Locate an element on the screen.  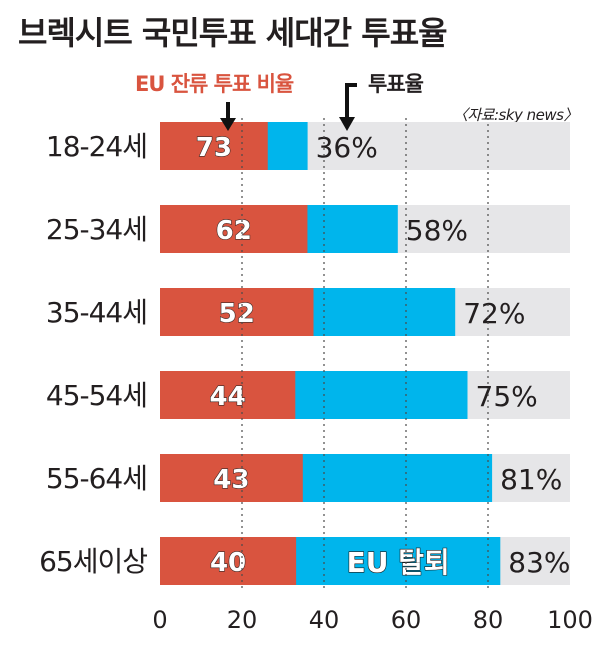
category-label: 45-54세 is located at coordinates (96, 395).